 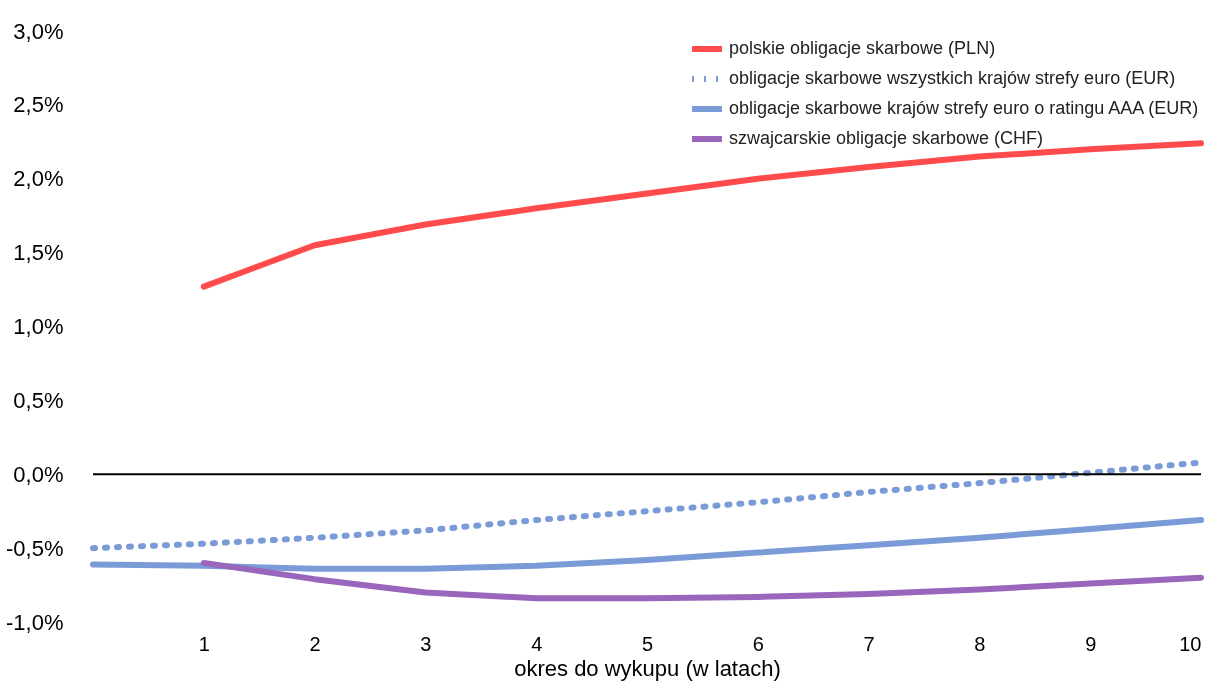 I want to click on y-tick-label: 2,5%, so click(x=38, y=105).